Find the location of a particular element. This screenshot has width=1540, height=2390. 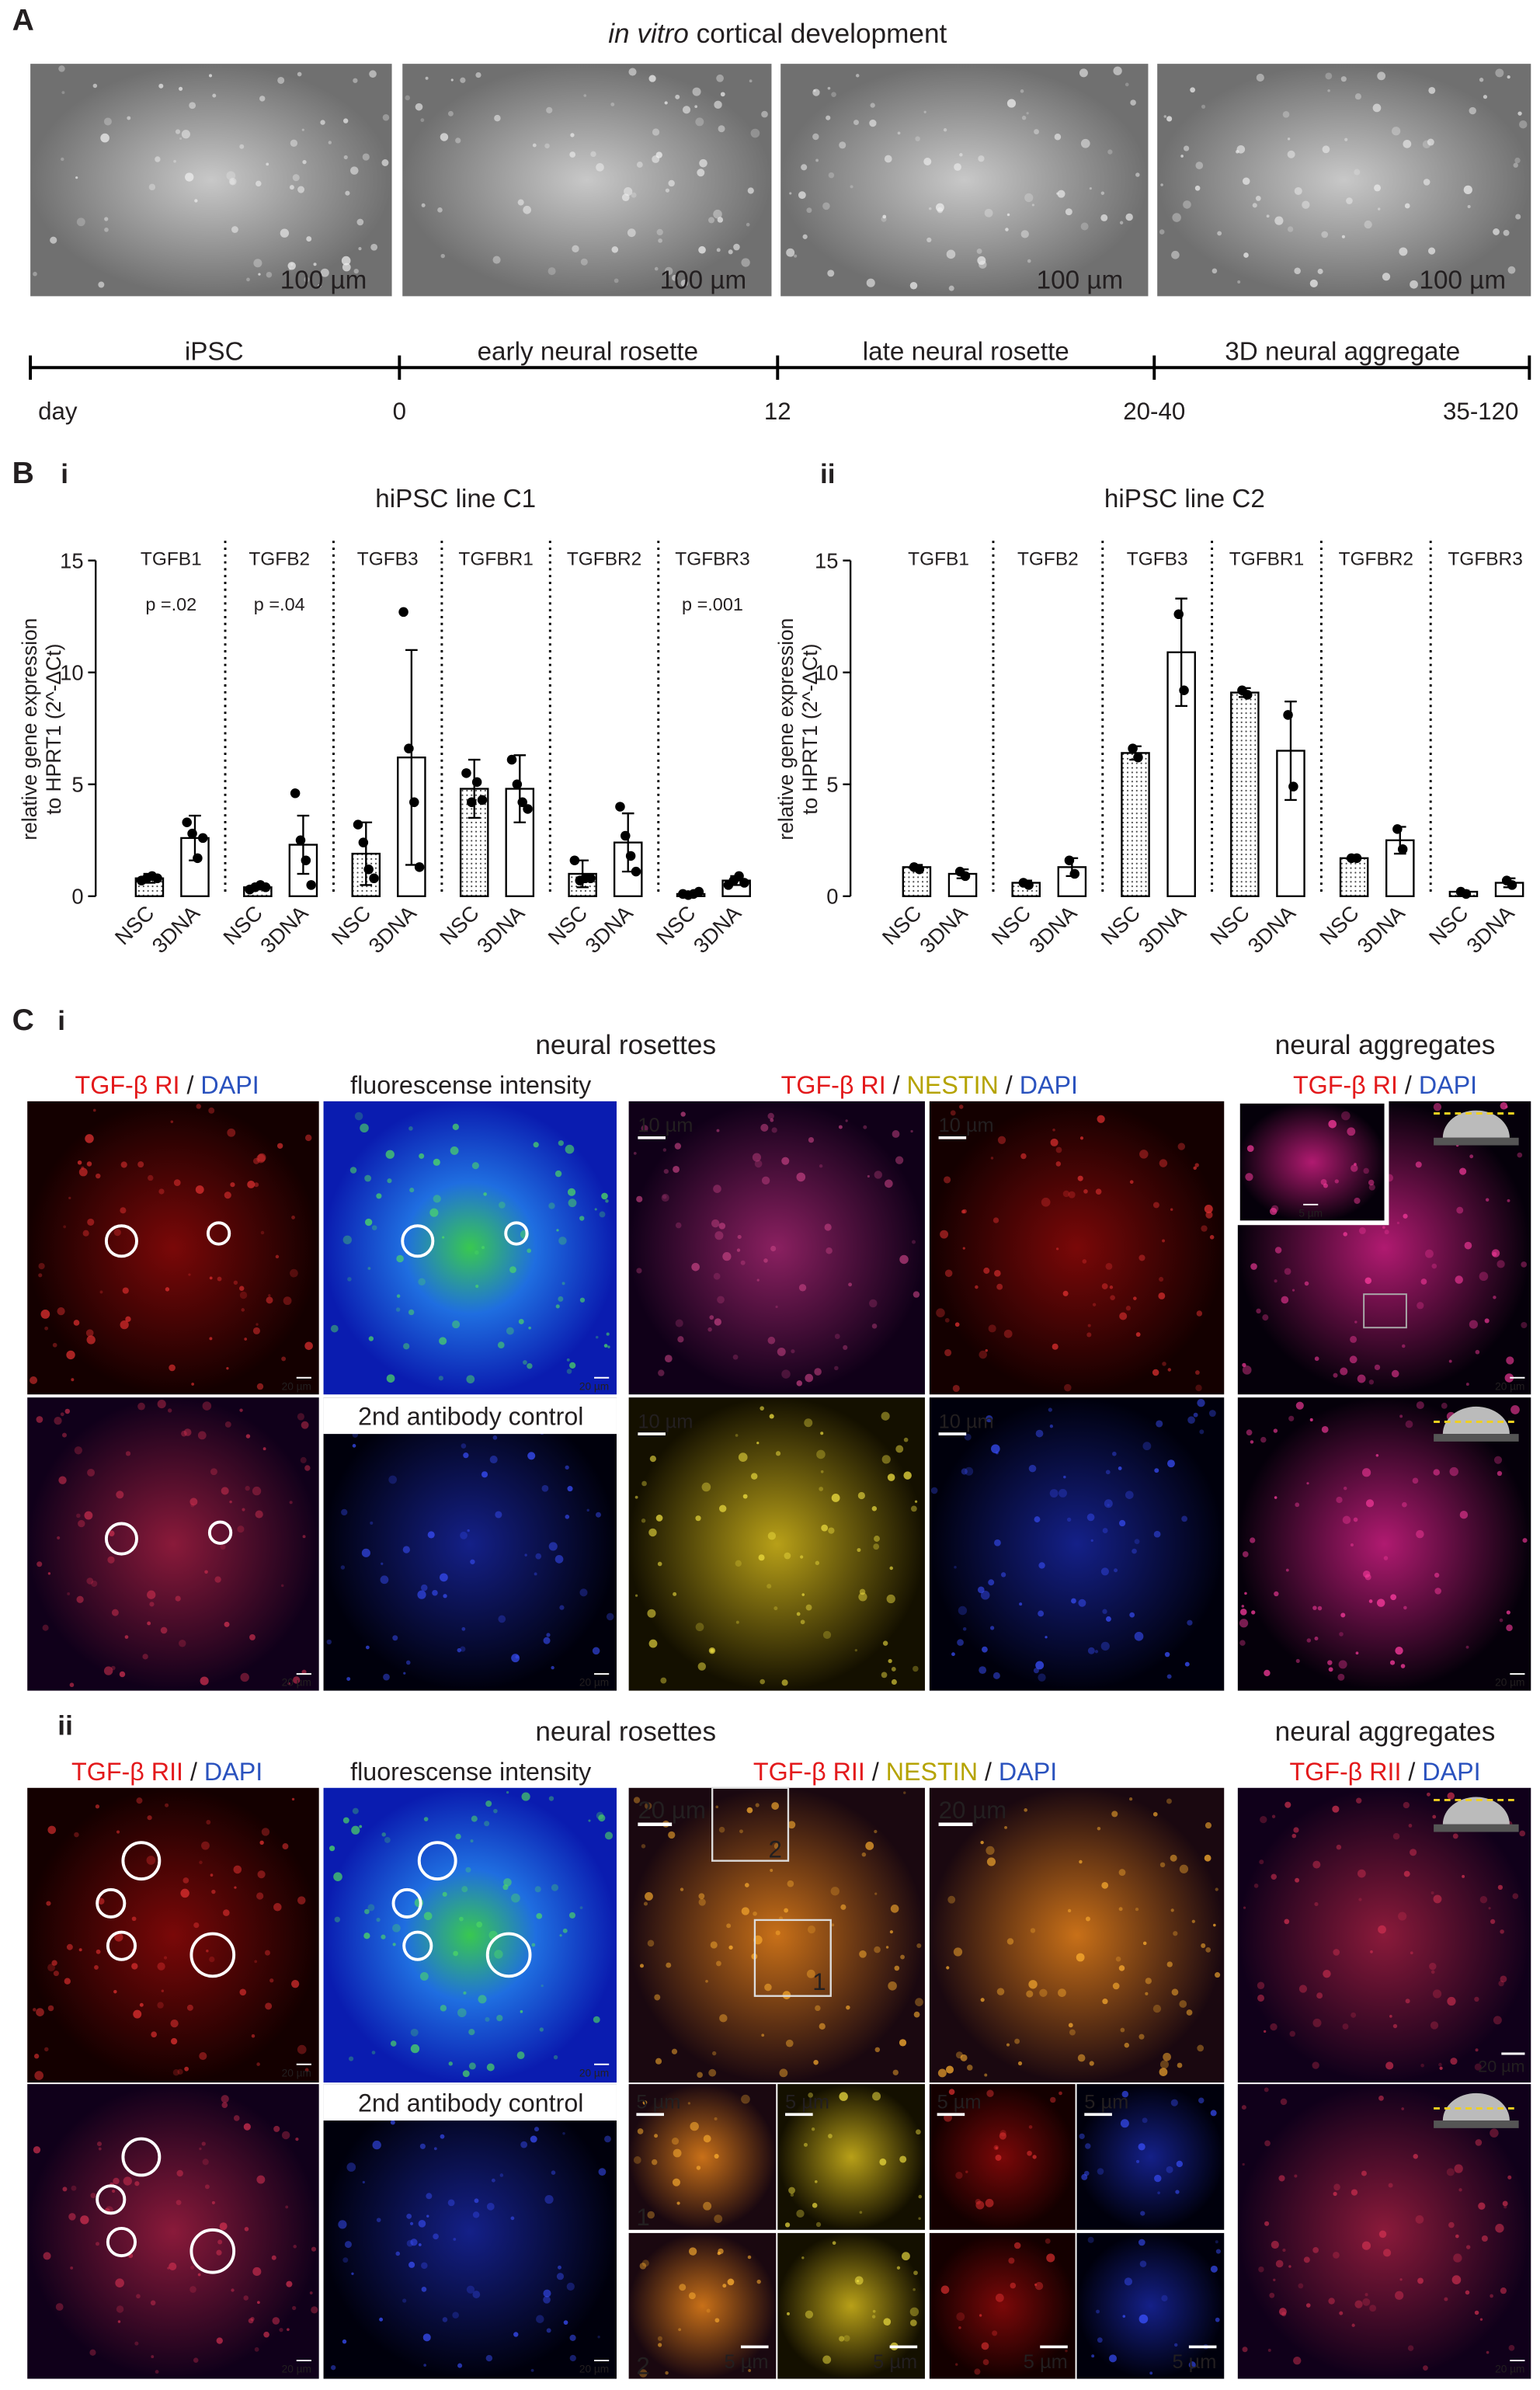

column-header: TGF-β RII / NESTIN / DAPI is located at coordinates (905, 1772).